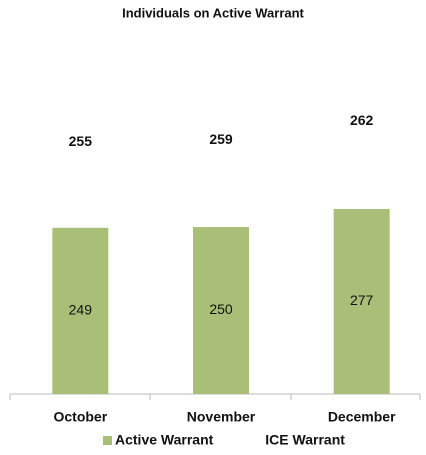 Image resolution: width=426 pixels, height=455 pixels. I want to click on data-label: 259, so click(221, 139).